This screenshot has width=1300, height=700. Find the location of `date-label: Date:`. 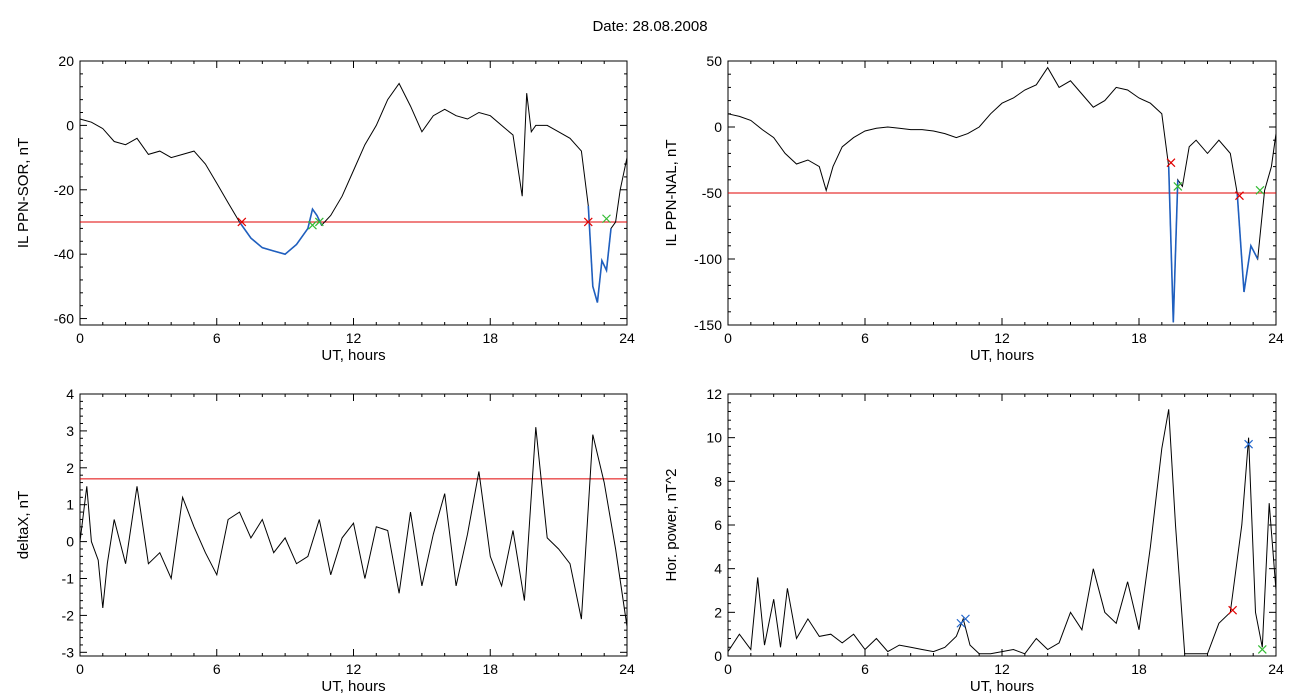

date-label: Date: is located at coordinates (610, 26).